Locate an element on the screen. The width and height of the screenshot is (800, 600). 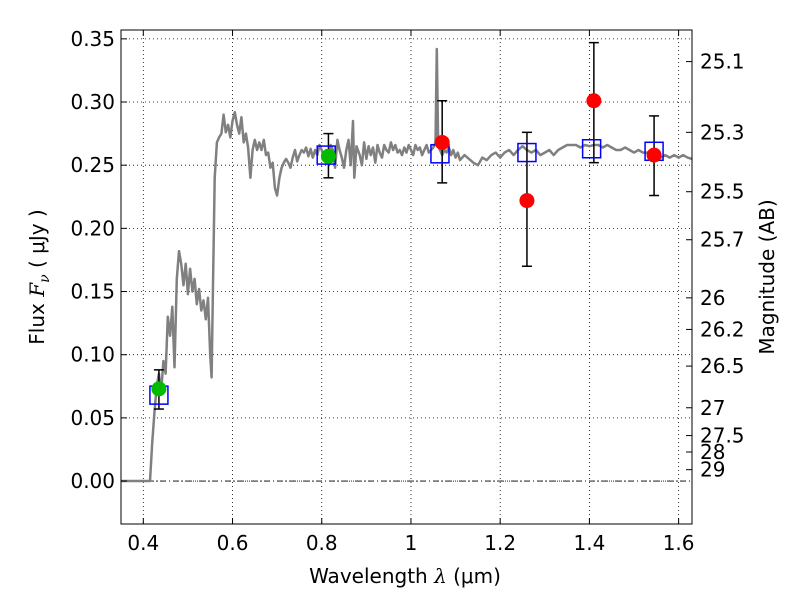
x-axis-label: Wavelength λ (μm) is located at coordinates (405, 576).